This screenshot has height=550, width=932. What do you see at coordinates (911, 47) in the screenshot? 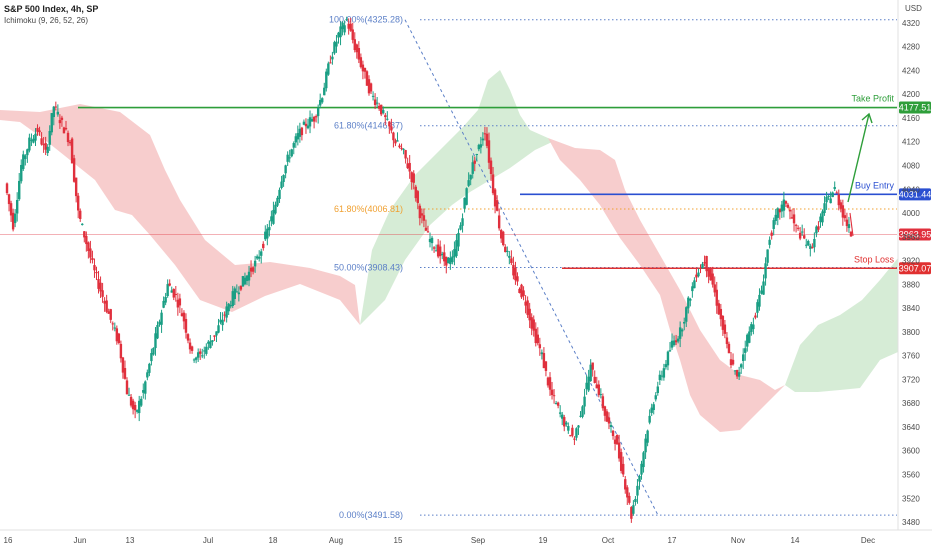
I see `y-tick-label: 4280` at bounding box center [911, 47].